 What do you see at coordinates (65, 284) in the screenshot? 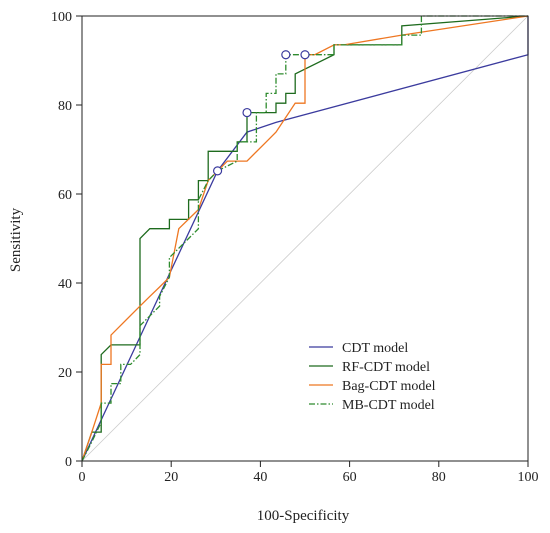
I see `y-tick-label: 40` at bounding box center [65, 284].